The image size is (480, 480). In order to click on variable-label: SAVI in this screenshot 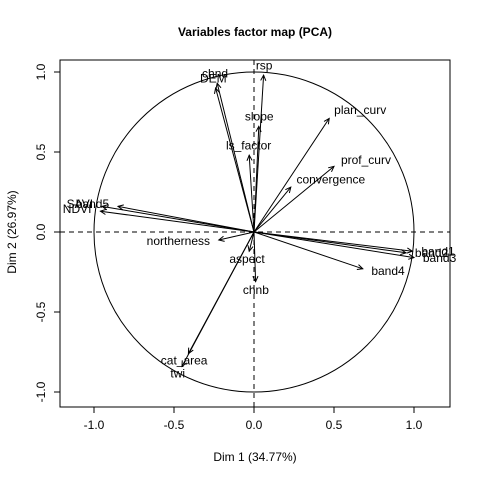, I will do `click(80, 204)`.